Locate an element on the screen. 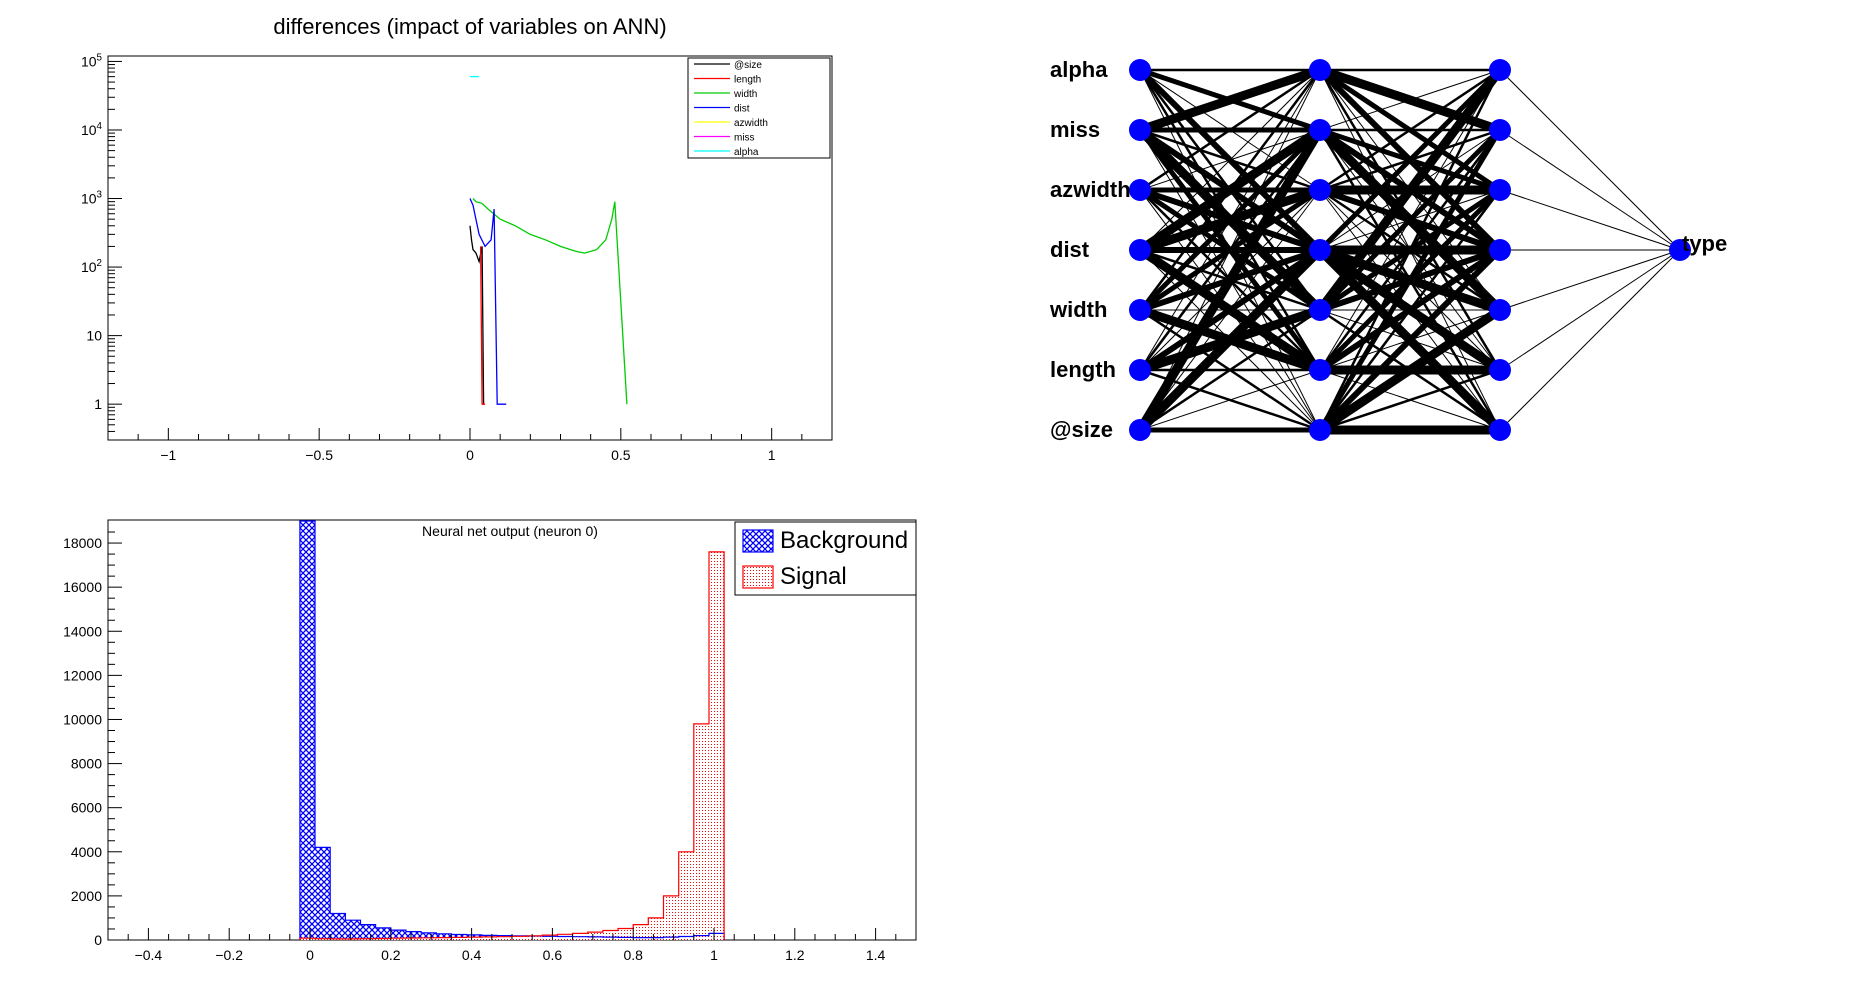  x-tick-label: 0.8 is located at coordinates (633, 955).